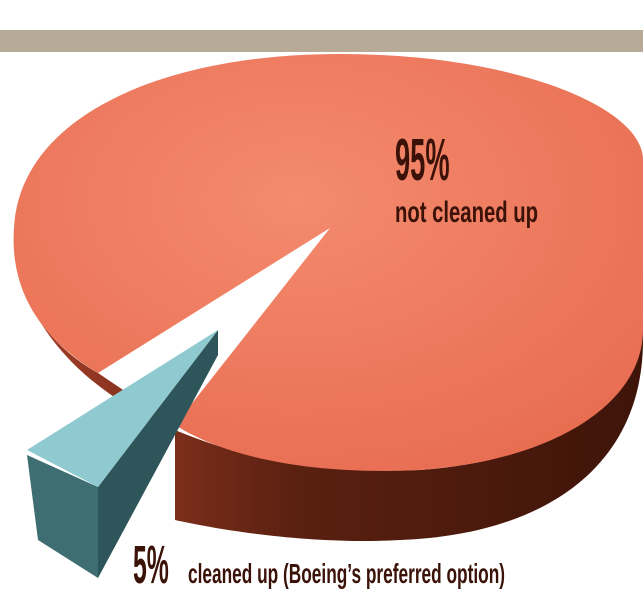  What do you see at coordinates (346, 573) in the screenshot?
I see `label-cleaned: cleaned up (Boeing’s preferred option)` at bounding box center [346, 573].